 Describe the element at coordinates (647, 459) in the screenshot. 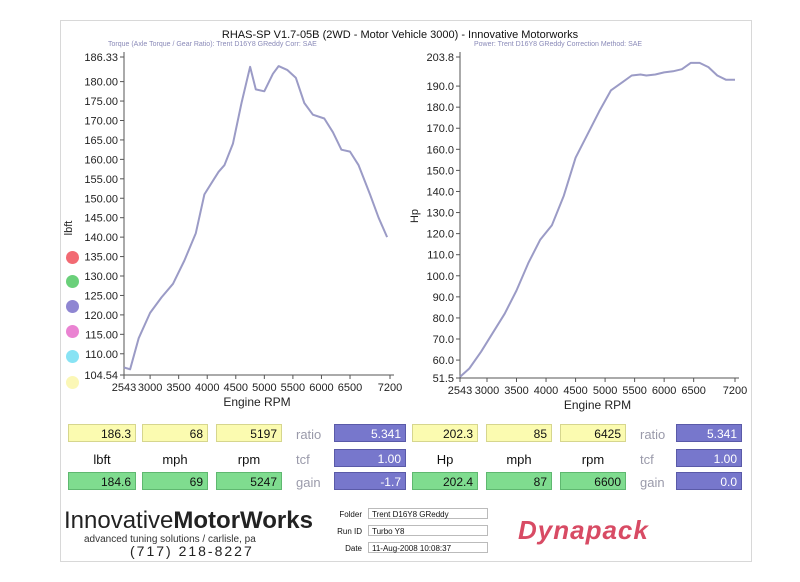

I see `tcf-label-right: tcf` at that location.